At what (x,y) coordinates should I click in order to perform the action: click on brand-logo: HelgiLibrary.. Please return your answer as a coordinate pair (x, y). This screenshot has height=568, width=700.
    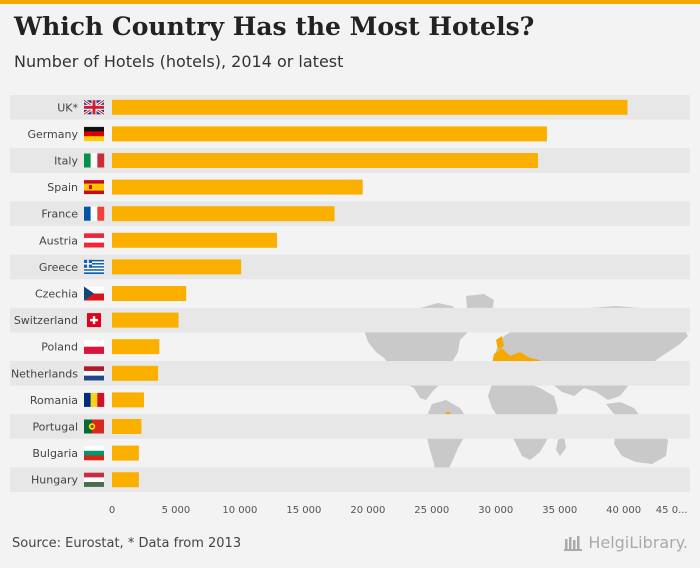
    Looking at the image, I should click on (626, 542).